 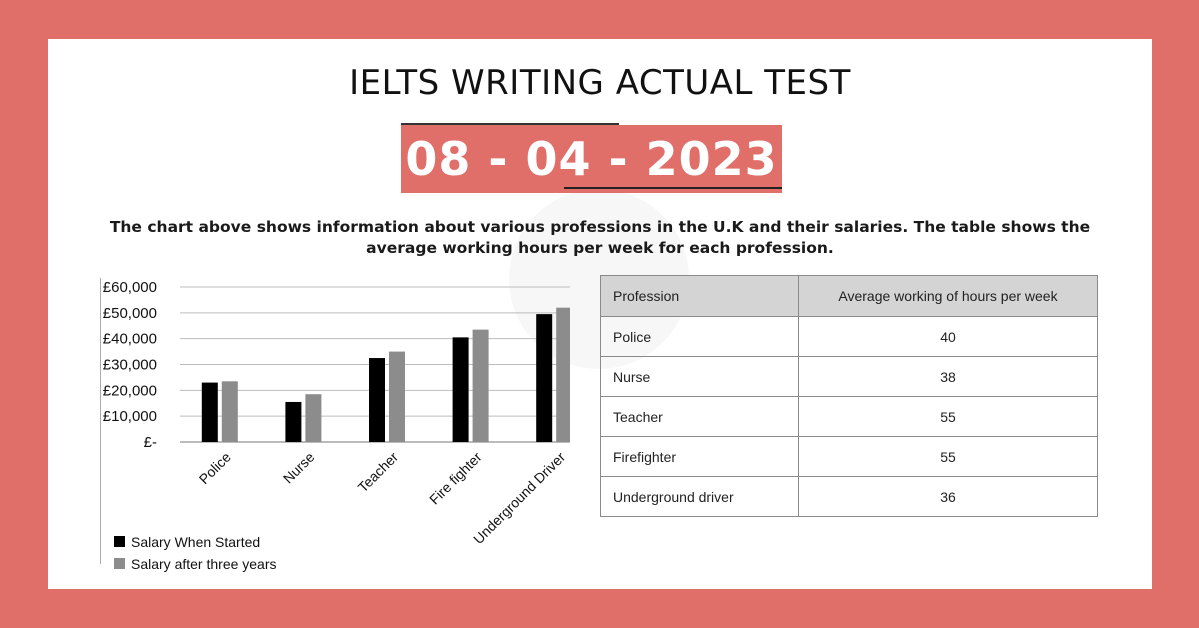 I want to click on header-average-hours: Average working of hours per week, so click(x=948, y=296).